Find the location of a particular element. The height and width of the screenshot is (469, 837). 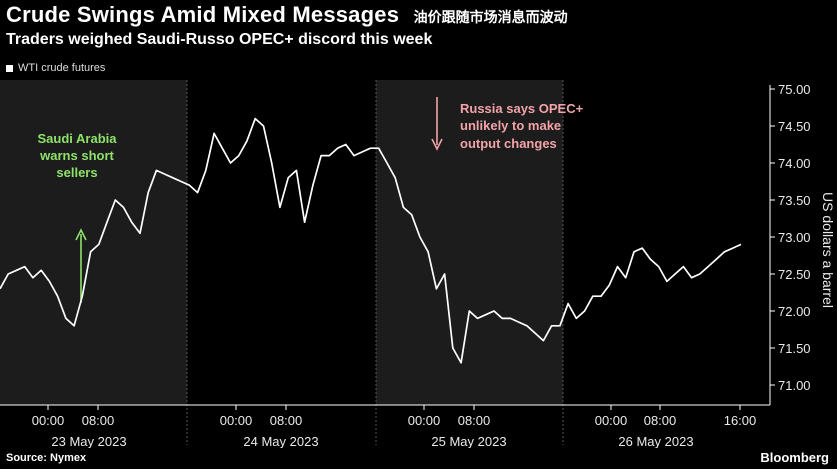

legend-label: WTI crude futures is located at coordinates (62, 68).